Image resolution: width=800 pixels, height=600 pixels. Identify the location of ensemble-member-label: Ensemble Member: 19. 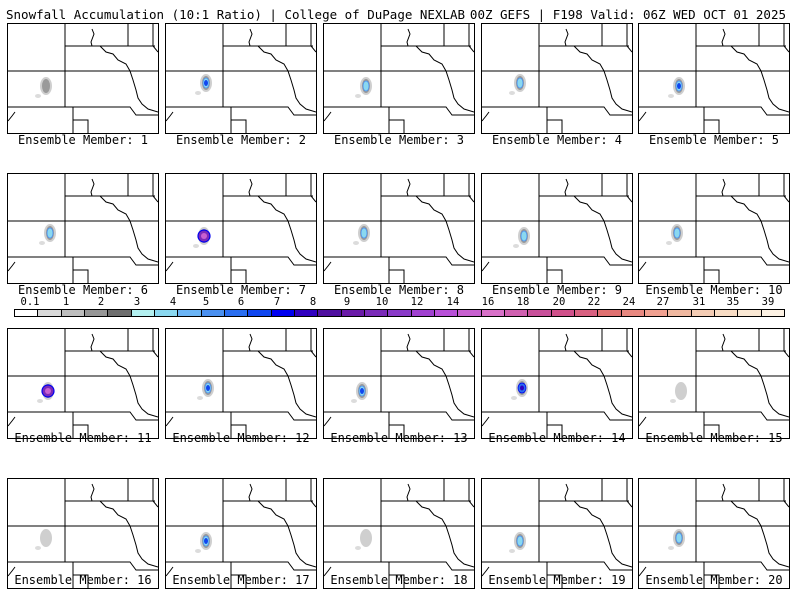
(557, 580).